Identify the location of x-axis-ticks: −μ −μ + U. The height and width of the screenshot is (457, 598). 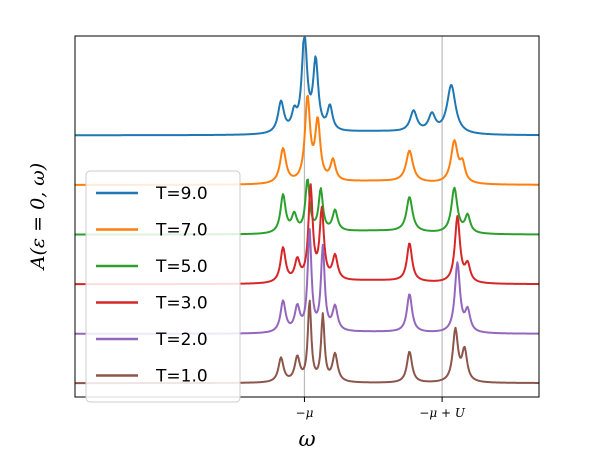
(381, 408).